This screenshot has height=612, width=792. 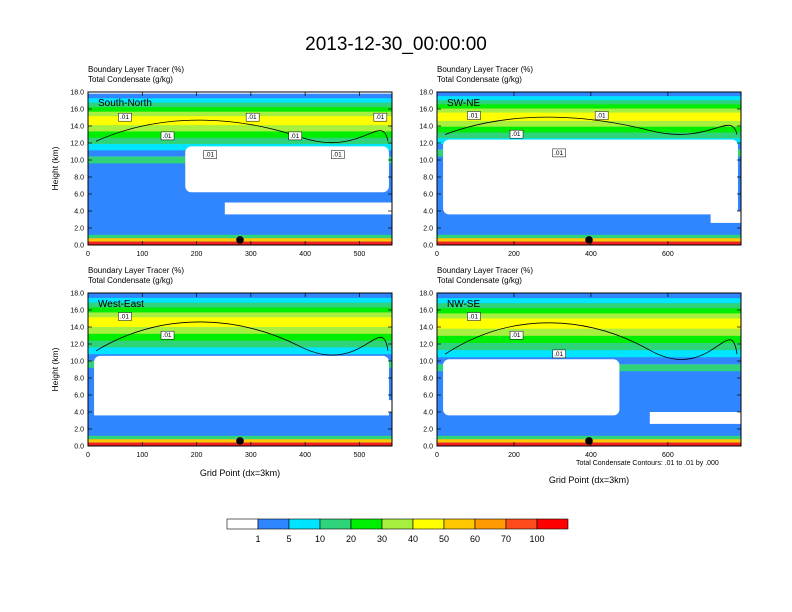 I want to click on legend-label: 30, so click(x=382, y=539).